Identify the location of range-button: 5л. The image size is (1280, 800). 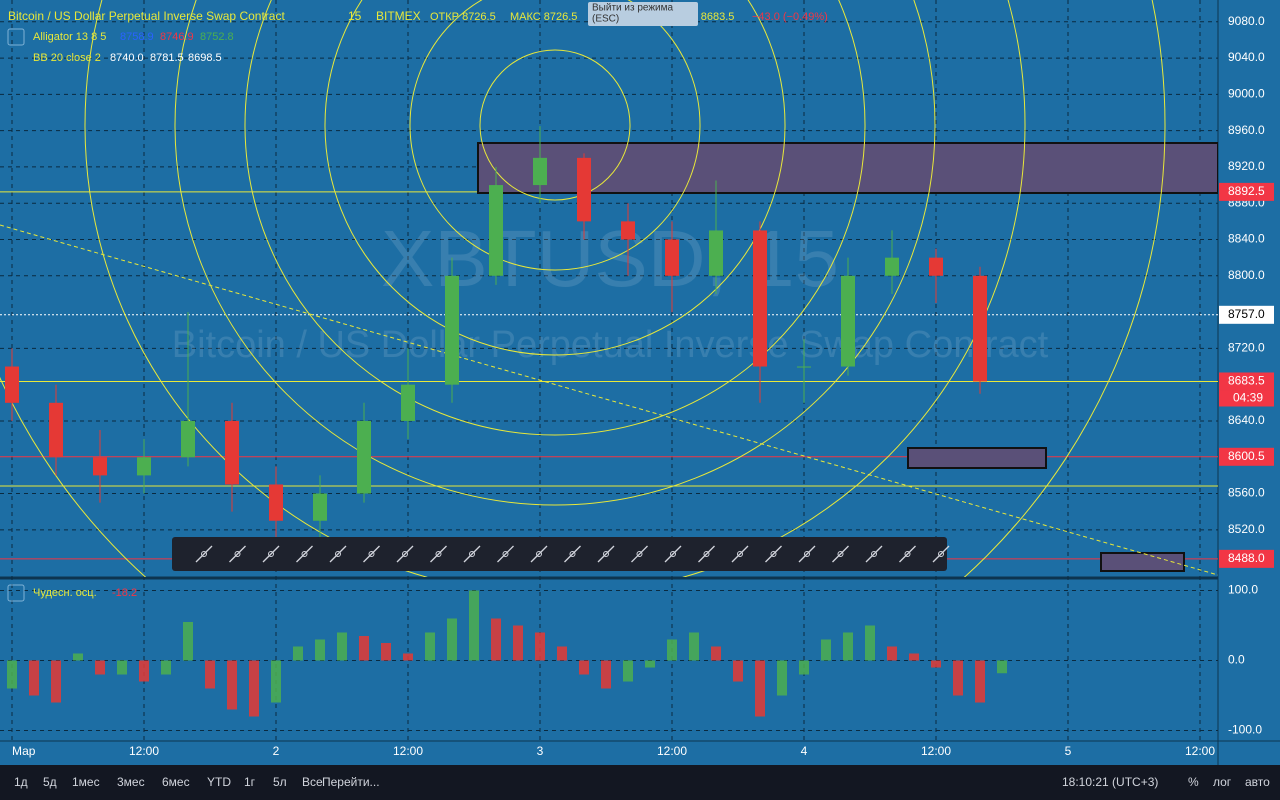
(280, 782).